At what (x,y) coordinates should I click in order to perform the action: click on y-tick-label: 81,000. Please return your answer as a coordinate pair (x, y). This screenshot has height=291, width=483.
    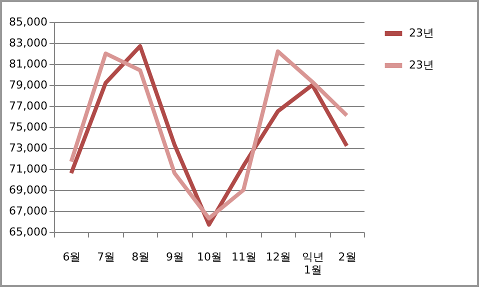
    Looking at the image, I should click on (28, 64).